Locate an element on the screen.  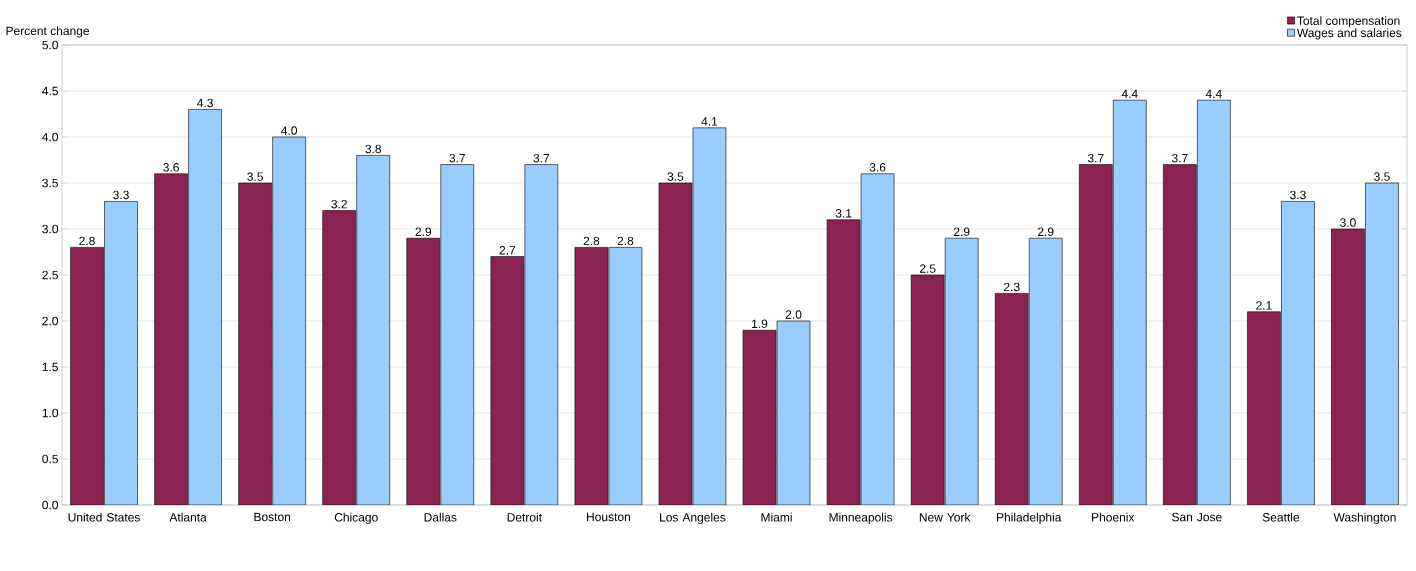
x-tick-label: Houston is located at coordinates (608, 517).